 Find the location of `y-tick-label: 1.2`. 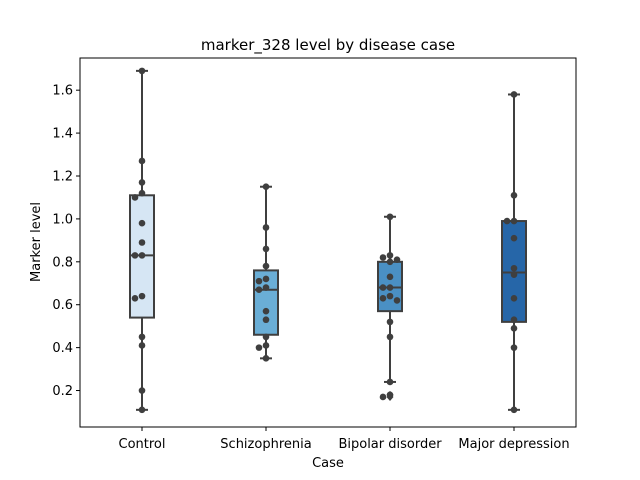

y-tick-label: 1.2 is located at coordinates (62, 176).